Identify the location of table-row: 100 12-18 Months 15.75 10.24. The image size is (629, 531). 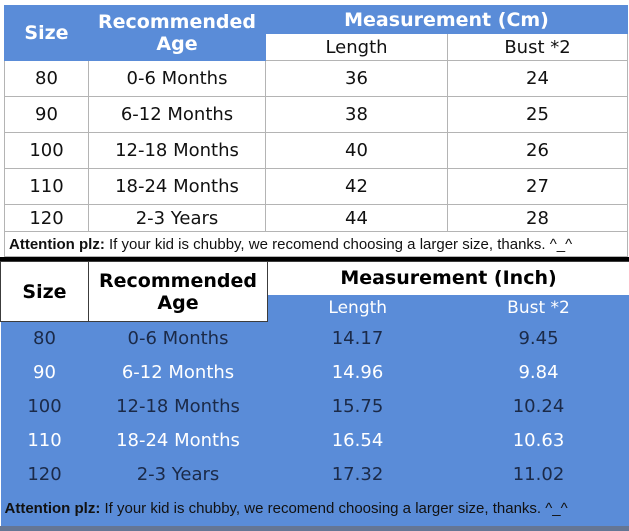
(314, 406).